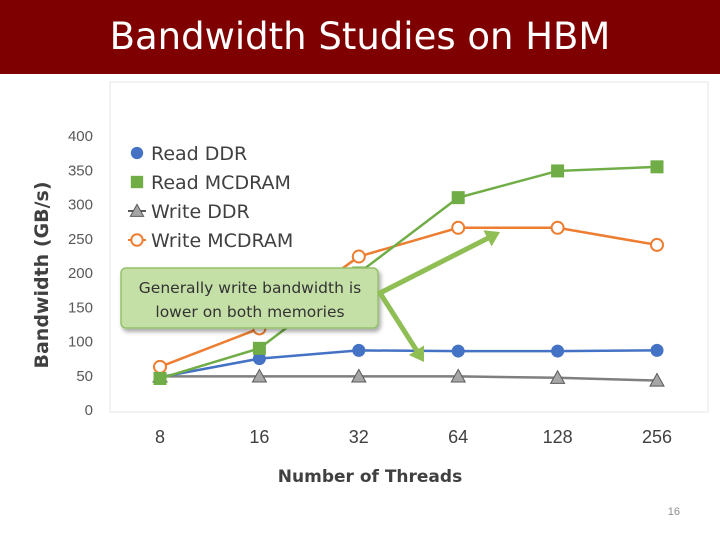 Image resolution: width=720 pixels, height=540 pixels. What do you see at coordinates (558, 437) in the screenshot?
I see `x-tick-label: 128` at bounding box center [558, 437].